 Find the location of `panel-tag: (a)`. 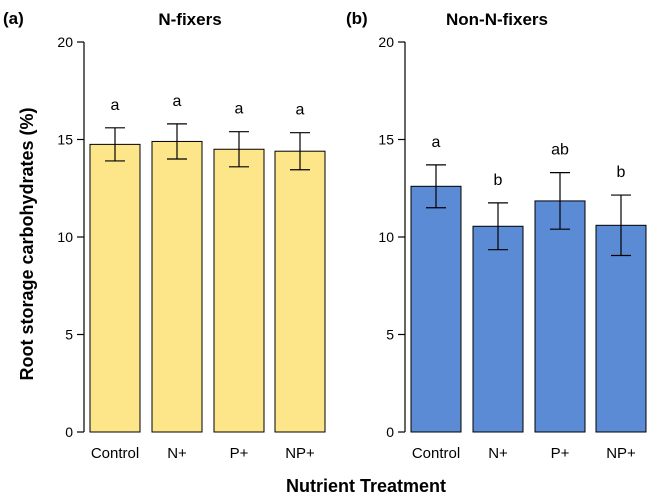

panel-tag: (a) is located at coordinates (13, 18).